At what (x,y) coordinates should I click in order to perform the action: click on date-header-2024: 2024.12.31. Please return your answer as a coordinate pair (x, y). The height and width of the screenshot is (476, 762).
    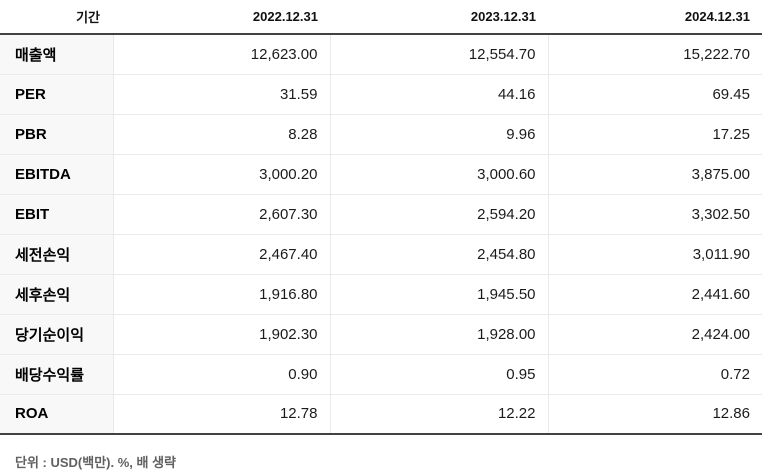
    Looking at the image, I should click on (655, 17).